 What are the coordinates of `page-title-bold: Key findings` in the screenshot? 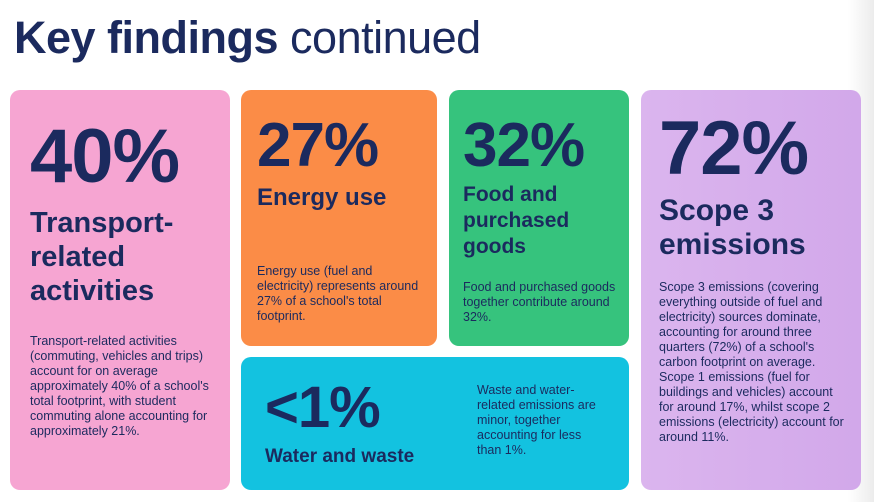 It's located at (146, 37).